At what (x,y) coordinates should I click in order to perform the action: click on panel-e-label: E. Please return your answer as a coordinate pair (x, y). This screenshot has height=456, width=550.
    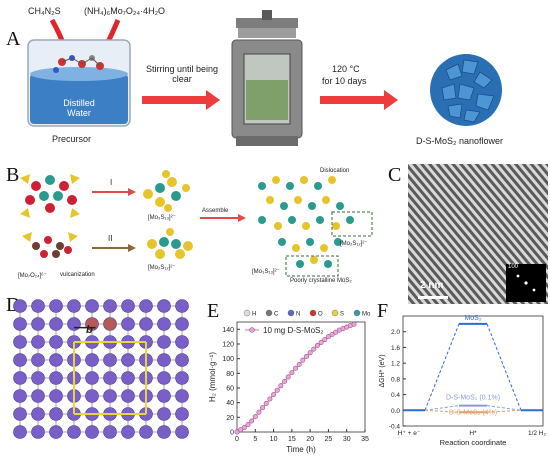
    Looking at the image, I should click on (213, 311).